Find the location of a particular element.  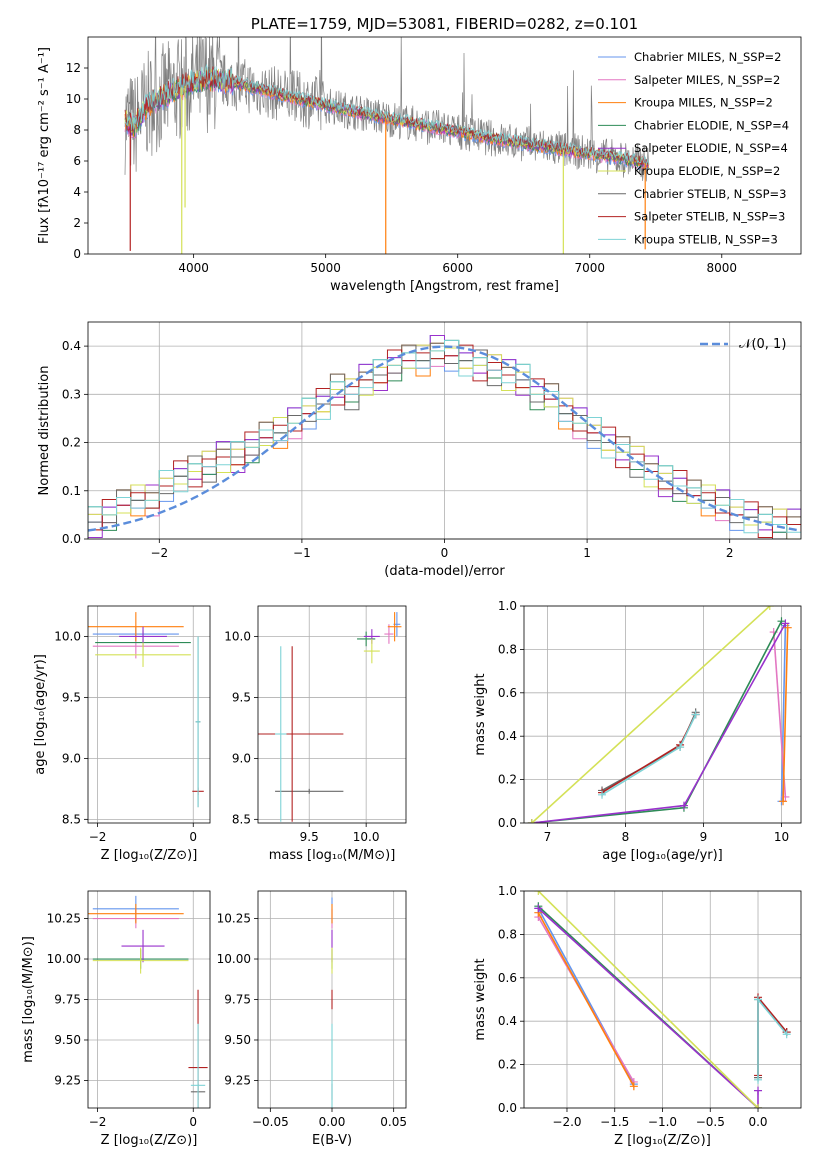

x-tick-label: −0.5 is located at coordinates (710, 1122).